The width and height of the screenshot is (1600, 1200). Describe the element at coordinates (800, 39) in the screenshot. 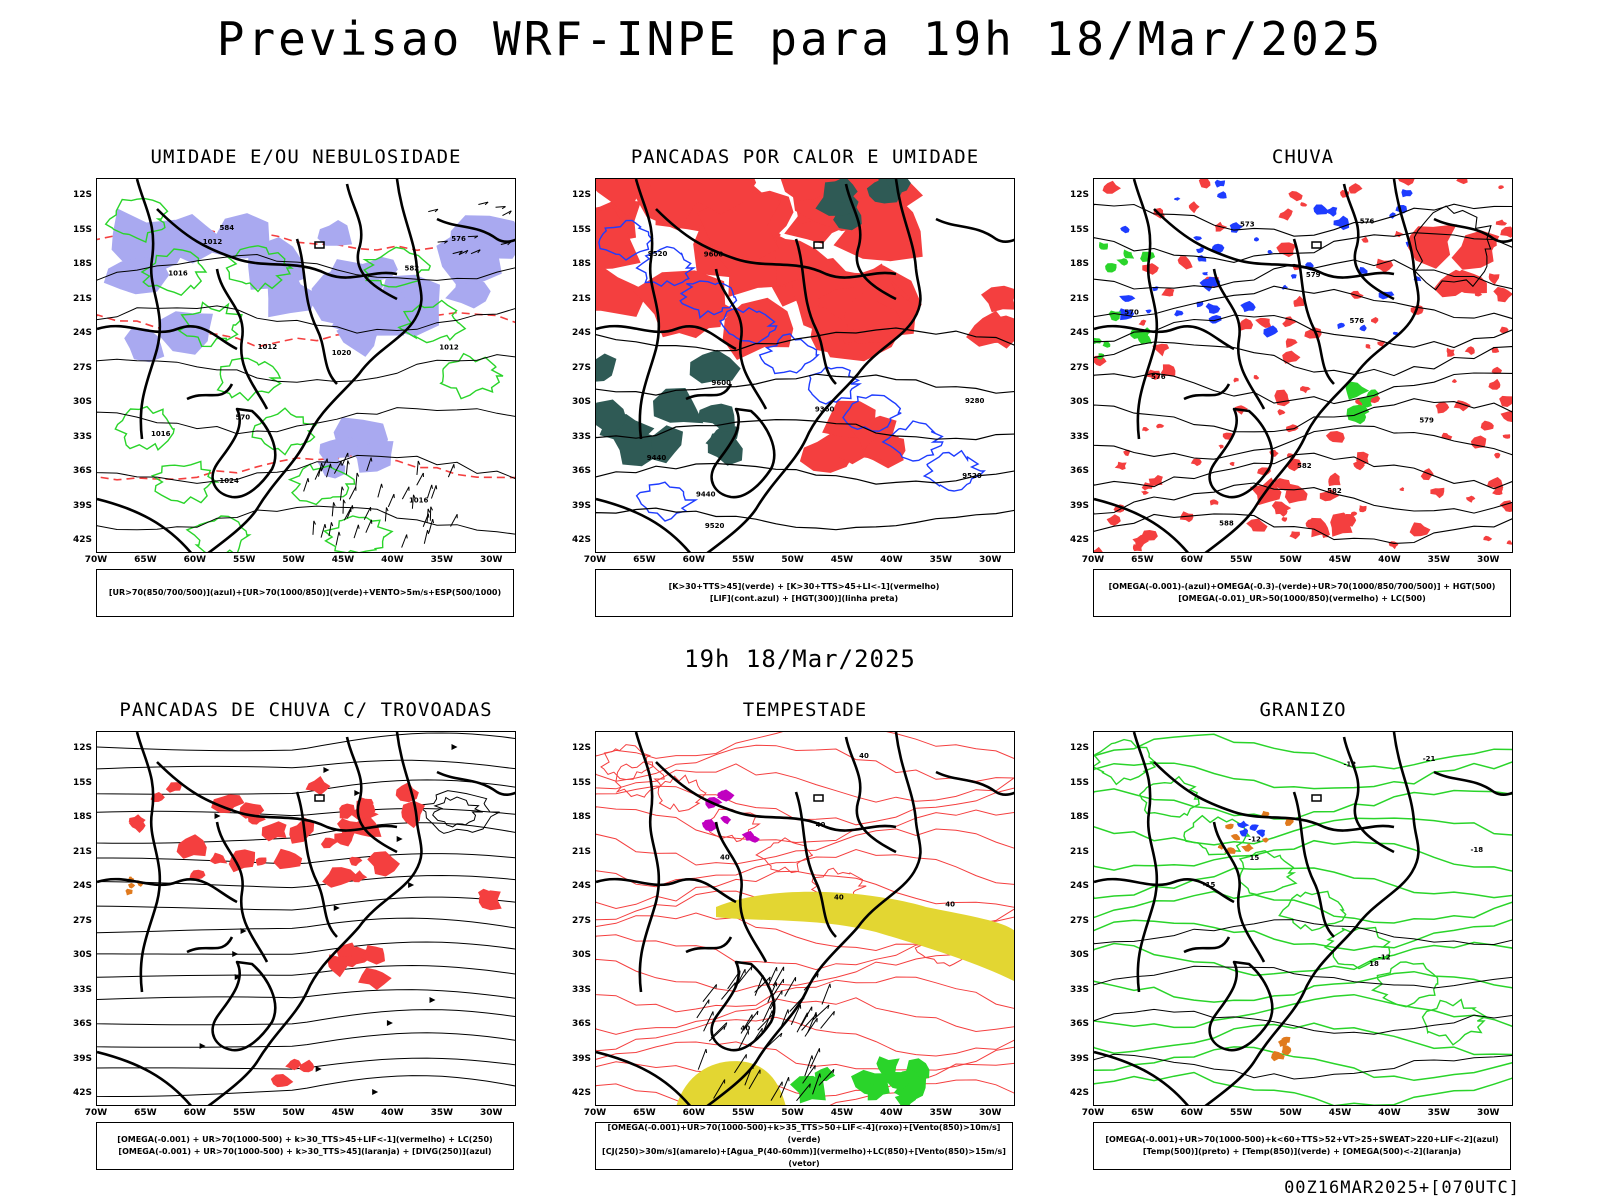

I see `page-title: Previsao WRF-INPE para 19h 18/Mar/2025` at that location.